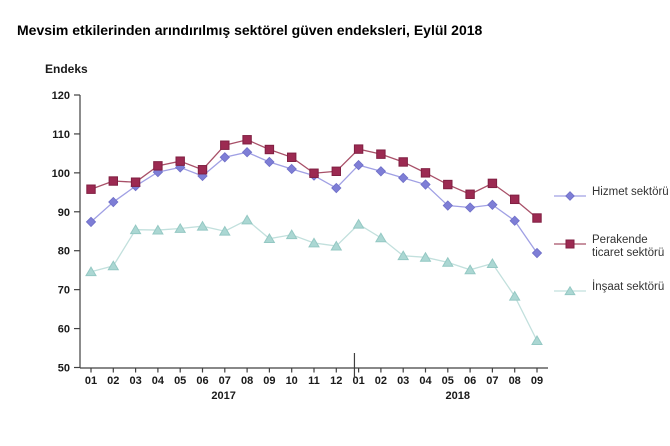 This screenshot has height=446, width=670. I want to click on legend-item-perakende: Perakende ticaret sektörü, so click(611, 247).